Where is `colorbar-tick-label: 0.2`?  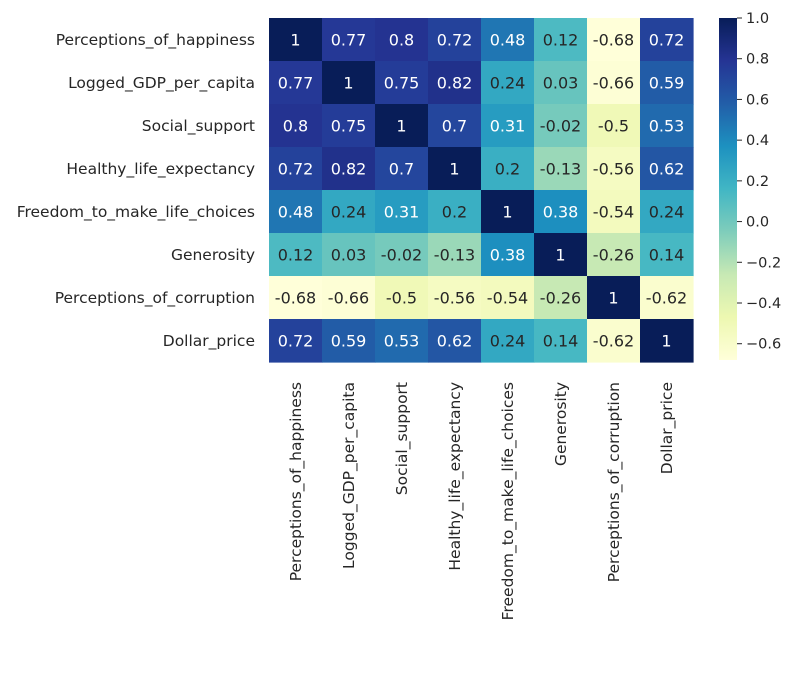 colorbar-tick-label: 0.2 is located at coordinates (757, 182).